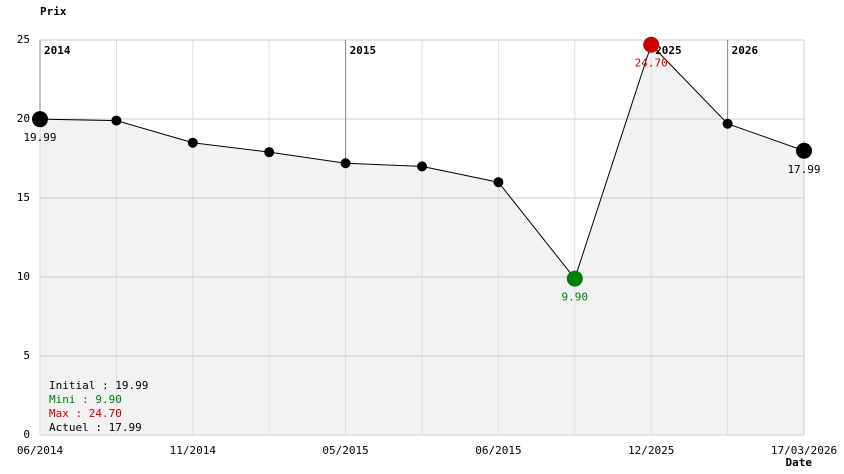 The height and width of the screenshot is (474, 844). Describe the element at coordinates (85, 399) in the screenshot. I see `legend-entry: Mini : 9.90` at that location.